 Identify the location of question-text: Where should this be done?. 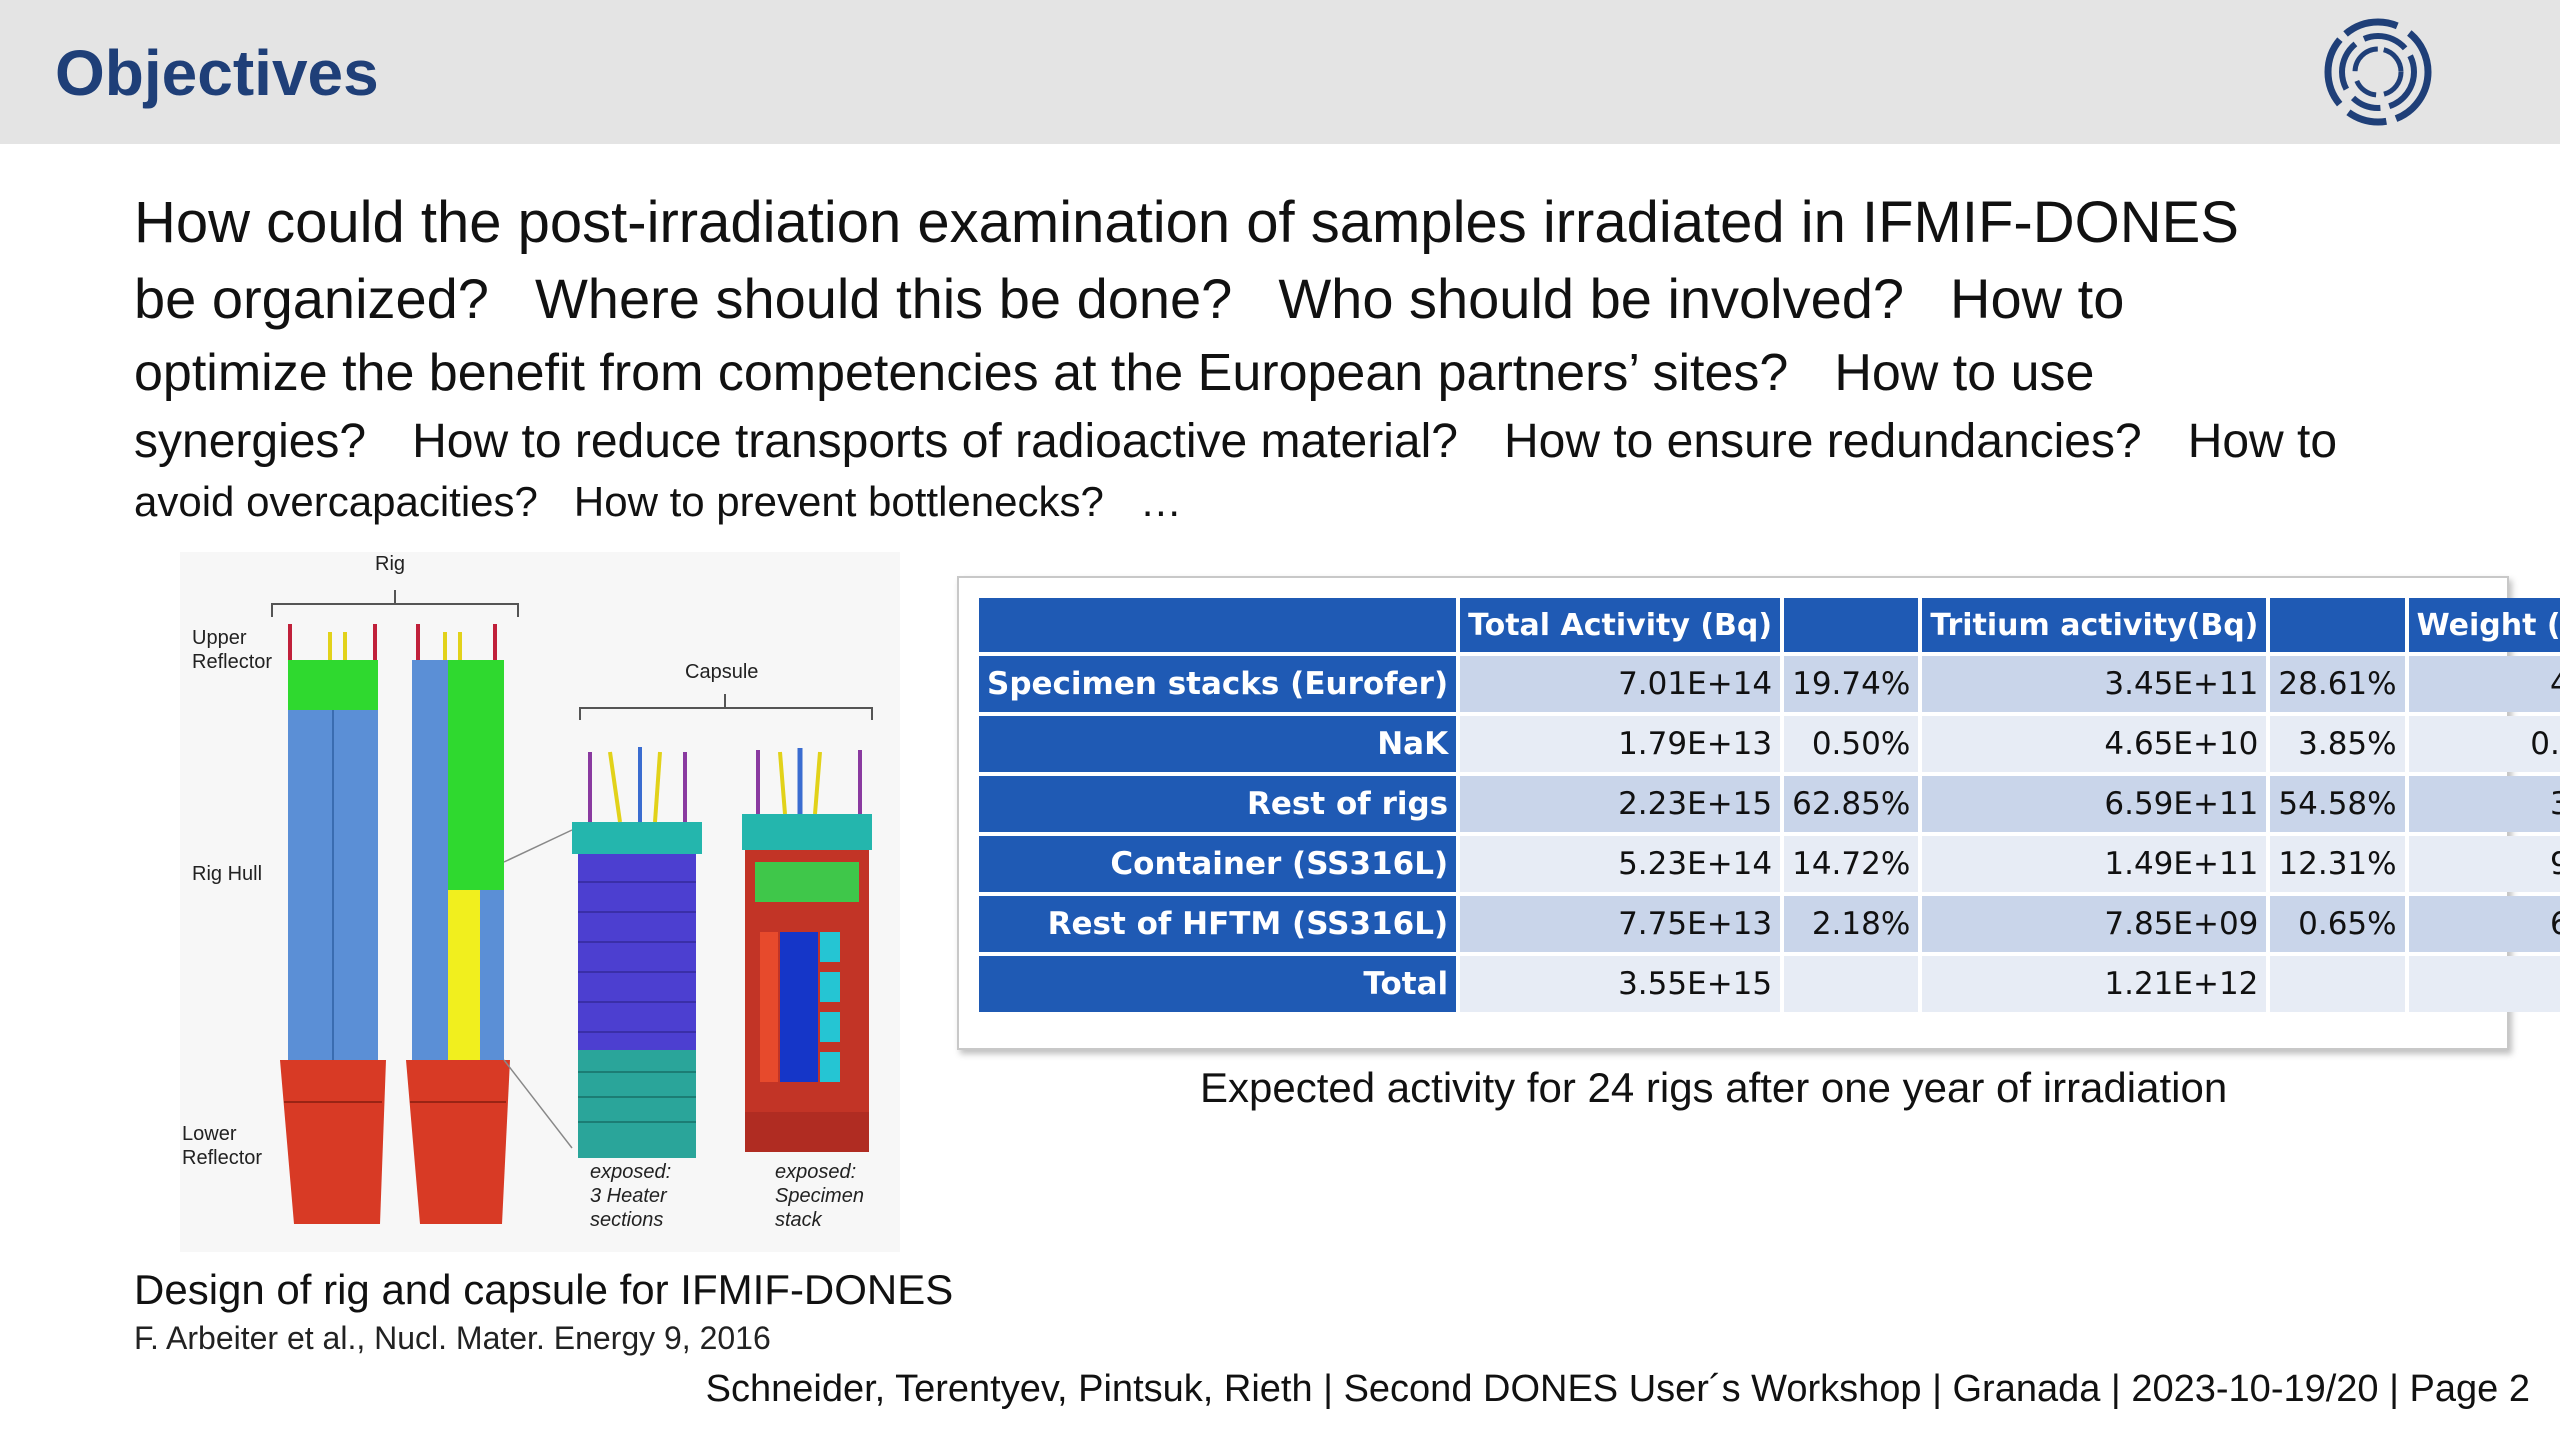
(883, 298).